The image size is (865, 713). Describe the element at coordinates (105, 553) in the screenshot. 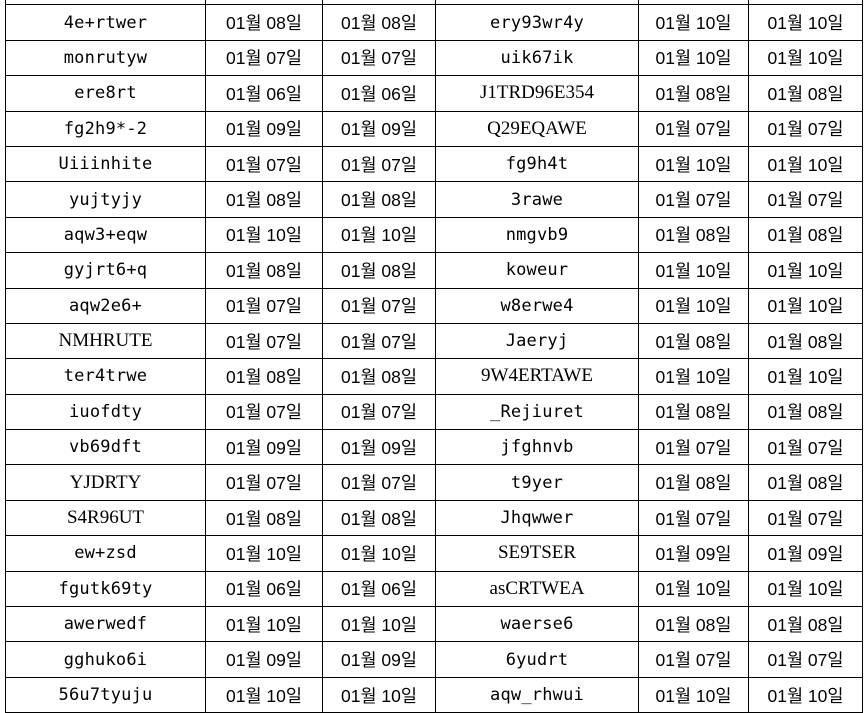

I see `cell-name_a: ew+zsd` at that location.